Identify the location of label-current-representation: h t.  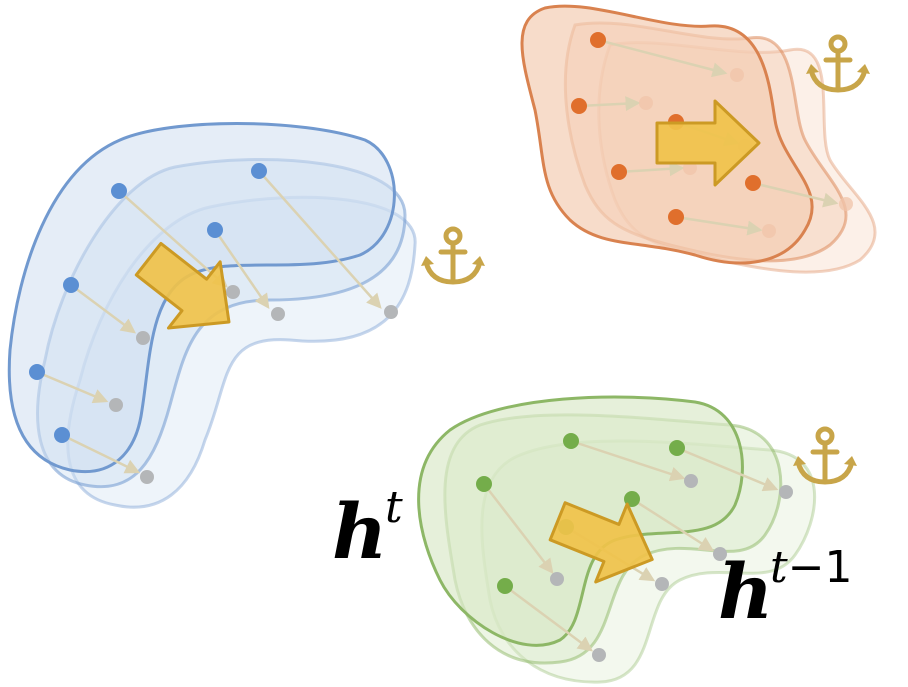
(367, 529).